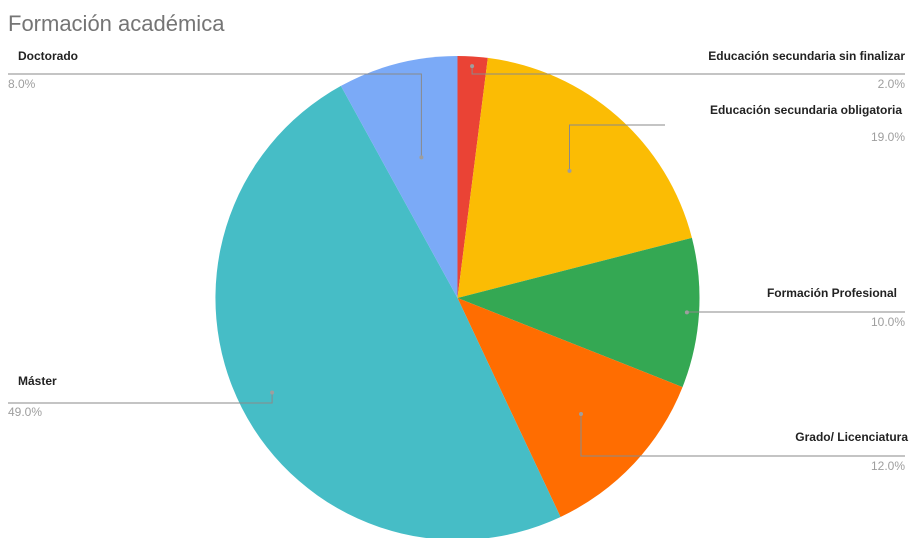 The height and width of the screenshot is (538, 913). What do you see at coordinates (37, 381) in the screenshot?
I see `slice-label-4: Máster` at bounding box center [37, 381].